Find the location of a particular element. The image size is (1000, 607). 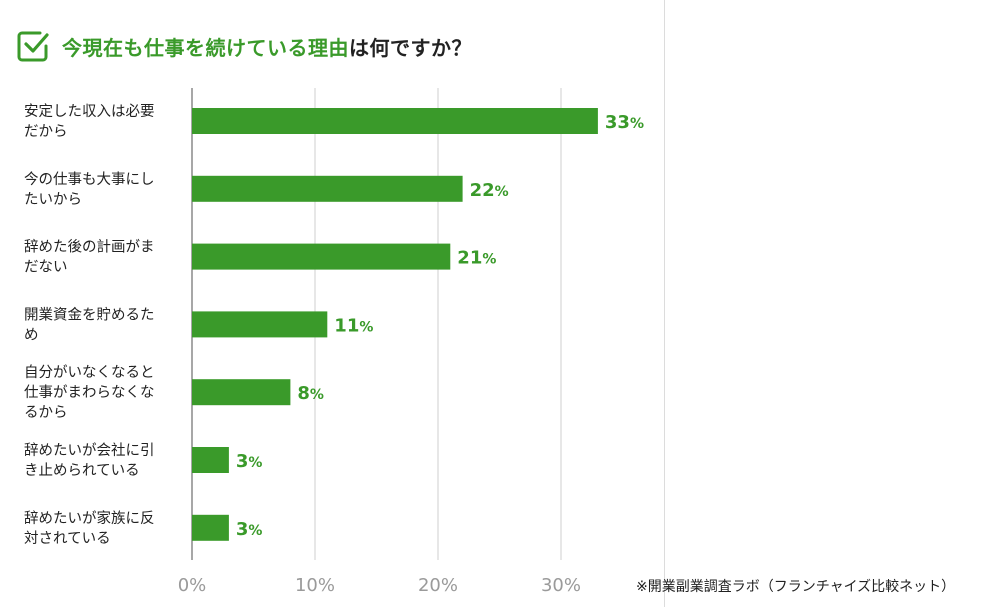

title-rest: は何ですか？ is located at coordinates (410, 47).